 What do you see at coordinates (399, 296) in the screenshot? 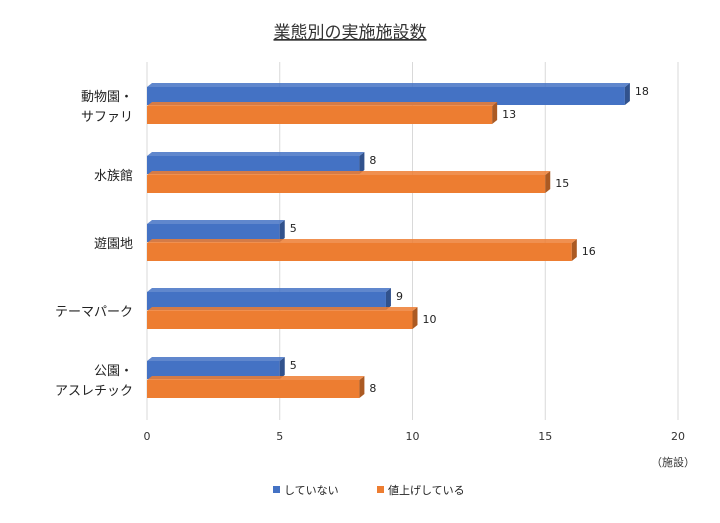
I see `data-label: 9` at bounding box center [399, 296].